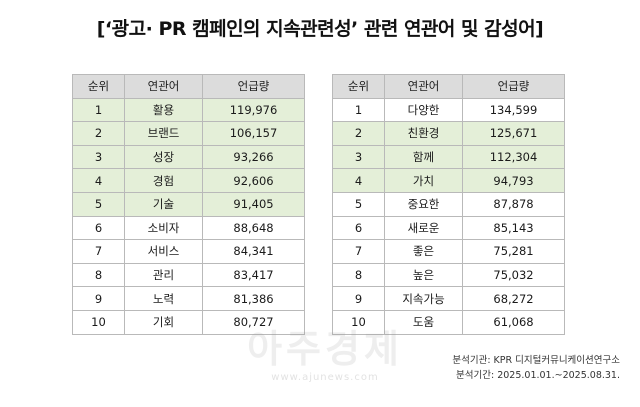 The width and height of the screenshot is (640, 407). What do you see at coordinates (513, 157) in the screenshot?
I see `count-cell: 112,304` at bounding box center [513, 157].